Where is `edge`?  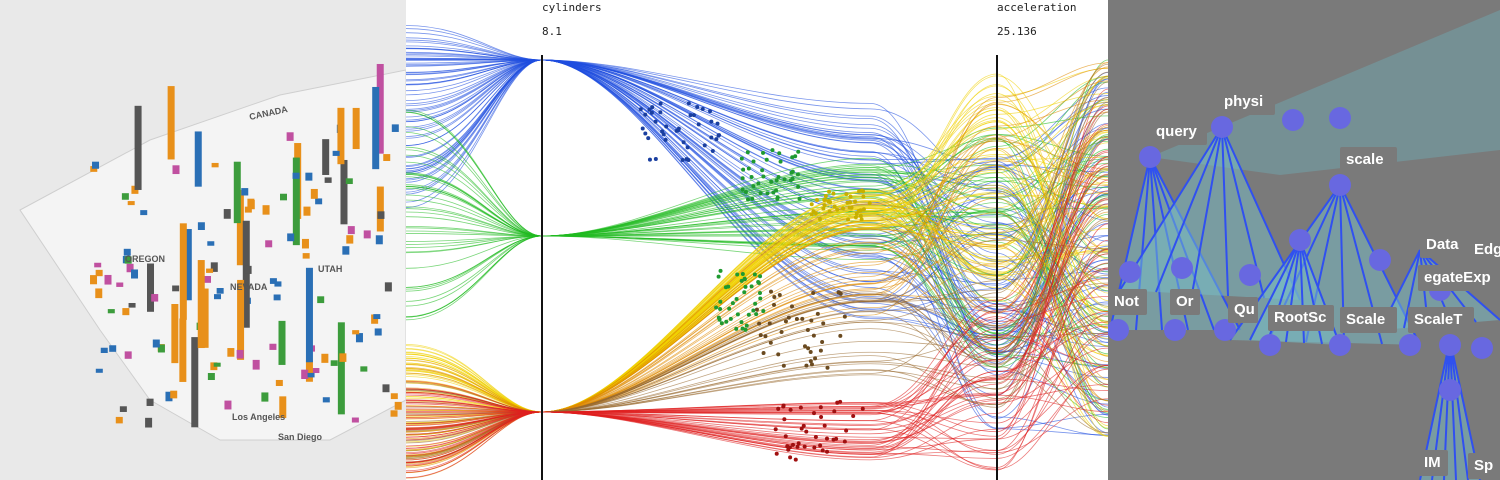
edge is located at coordinates (1189, 209).